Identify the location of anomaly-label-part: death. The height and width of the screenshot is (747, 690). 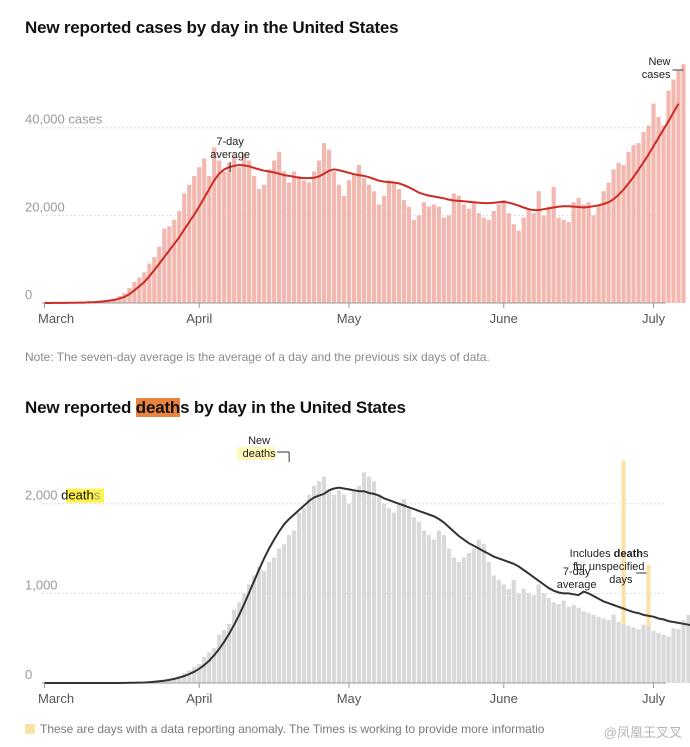
(629, 554).